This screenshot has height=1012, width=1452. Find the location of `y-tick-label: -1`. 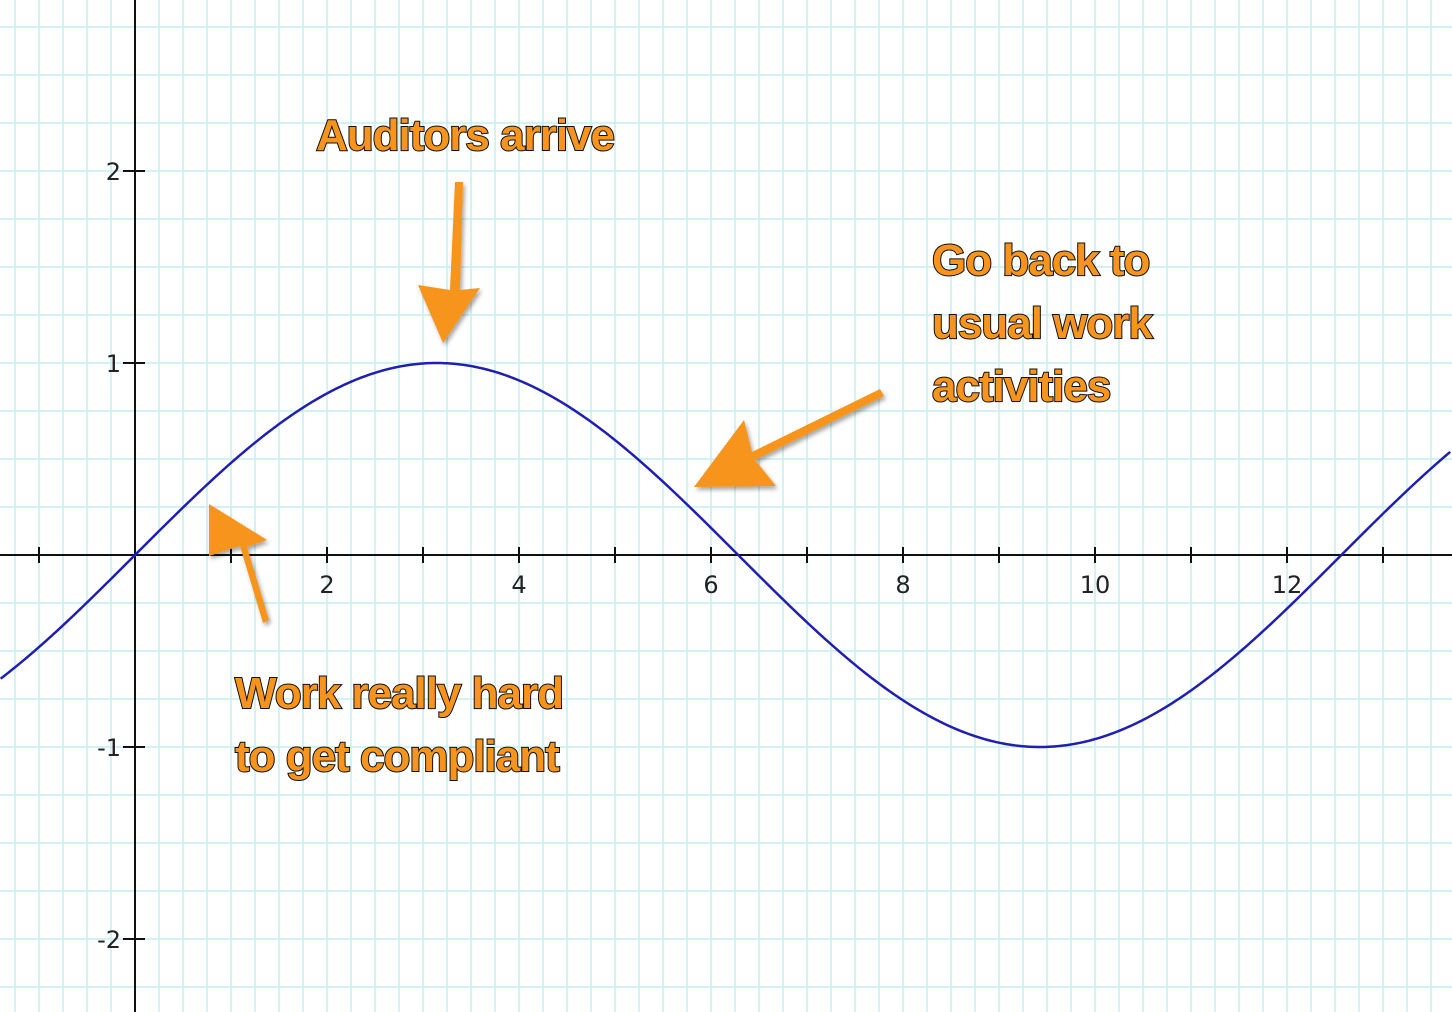

y-tick-label: -1 is located at coordinates (109, 748).